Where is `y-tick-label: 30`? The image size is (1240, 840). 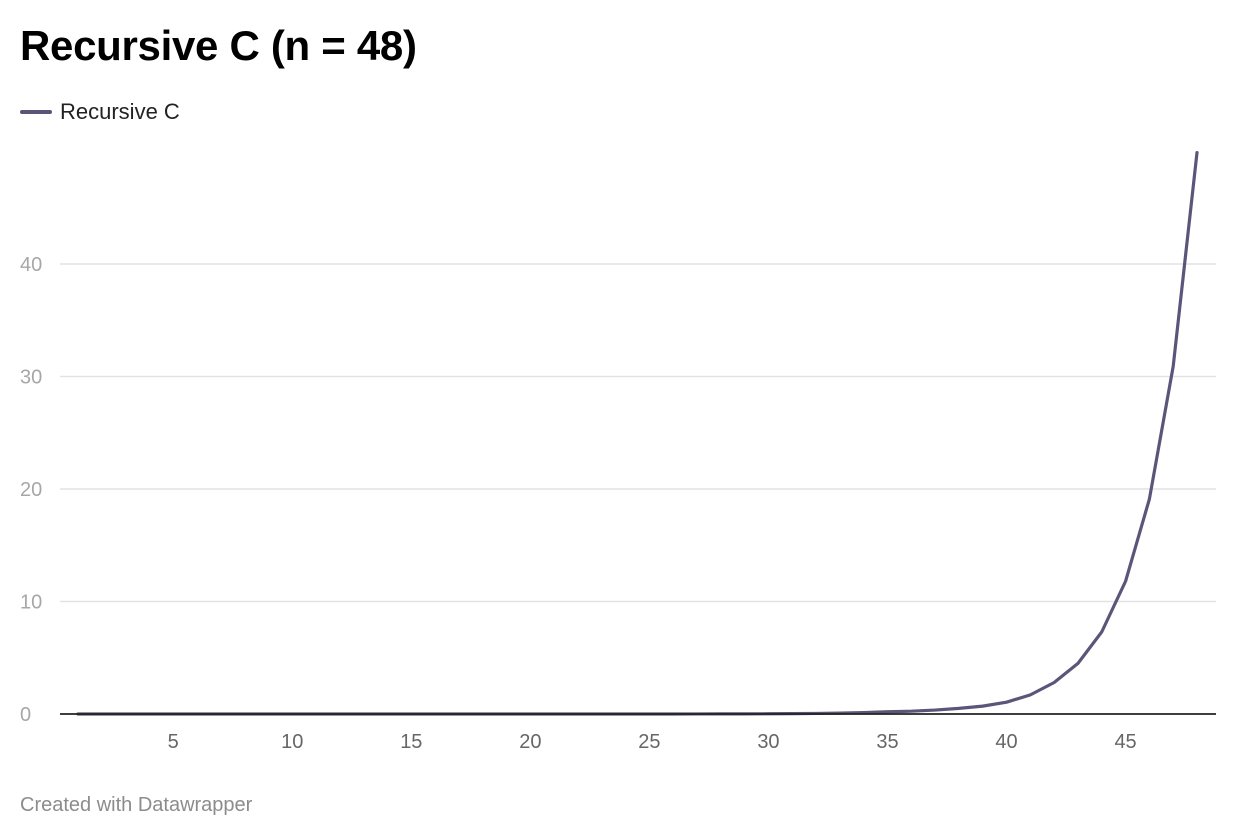 y-tick-label: 30 is located at coordinates (31, 378).